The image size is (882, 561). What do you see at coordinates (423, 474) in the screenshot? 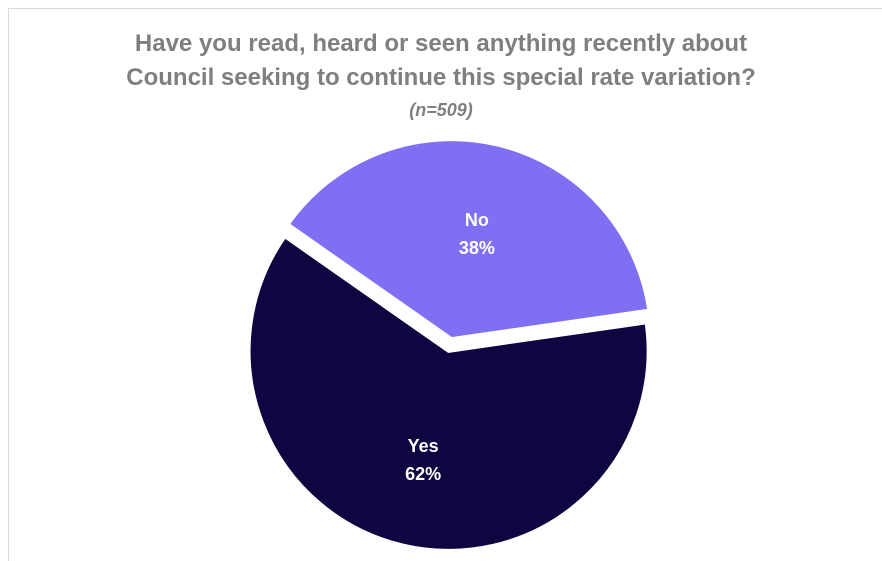
I see `slice-value-label: 62%` at bounding box center [423, 474].